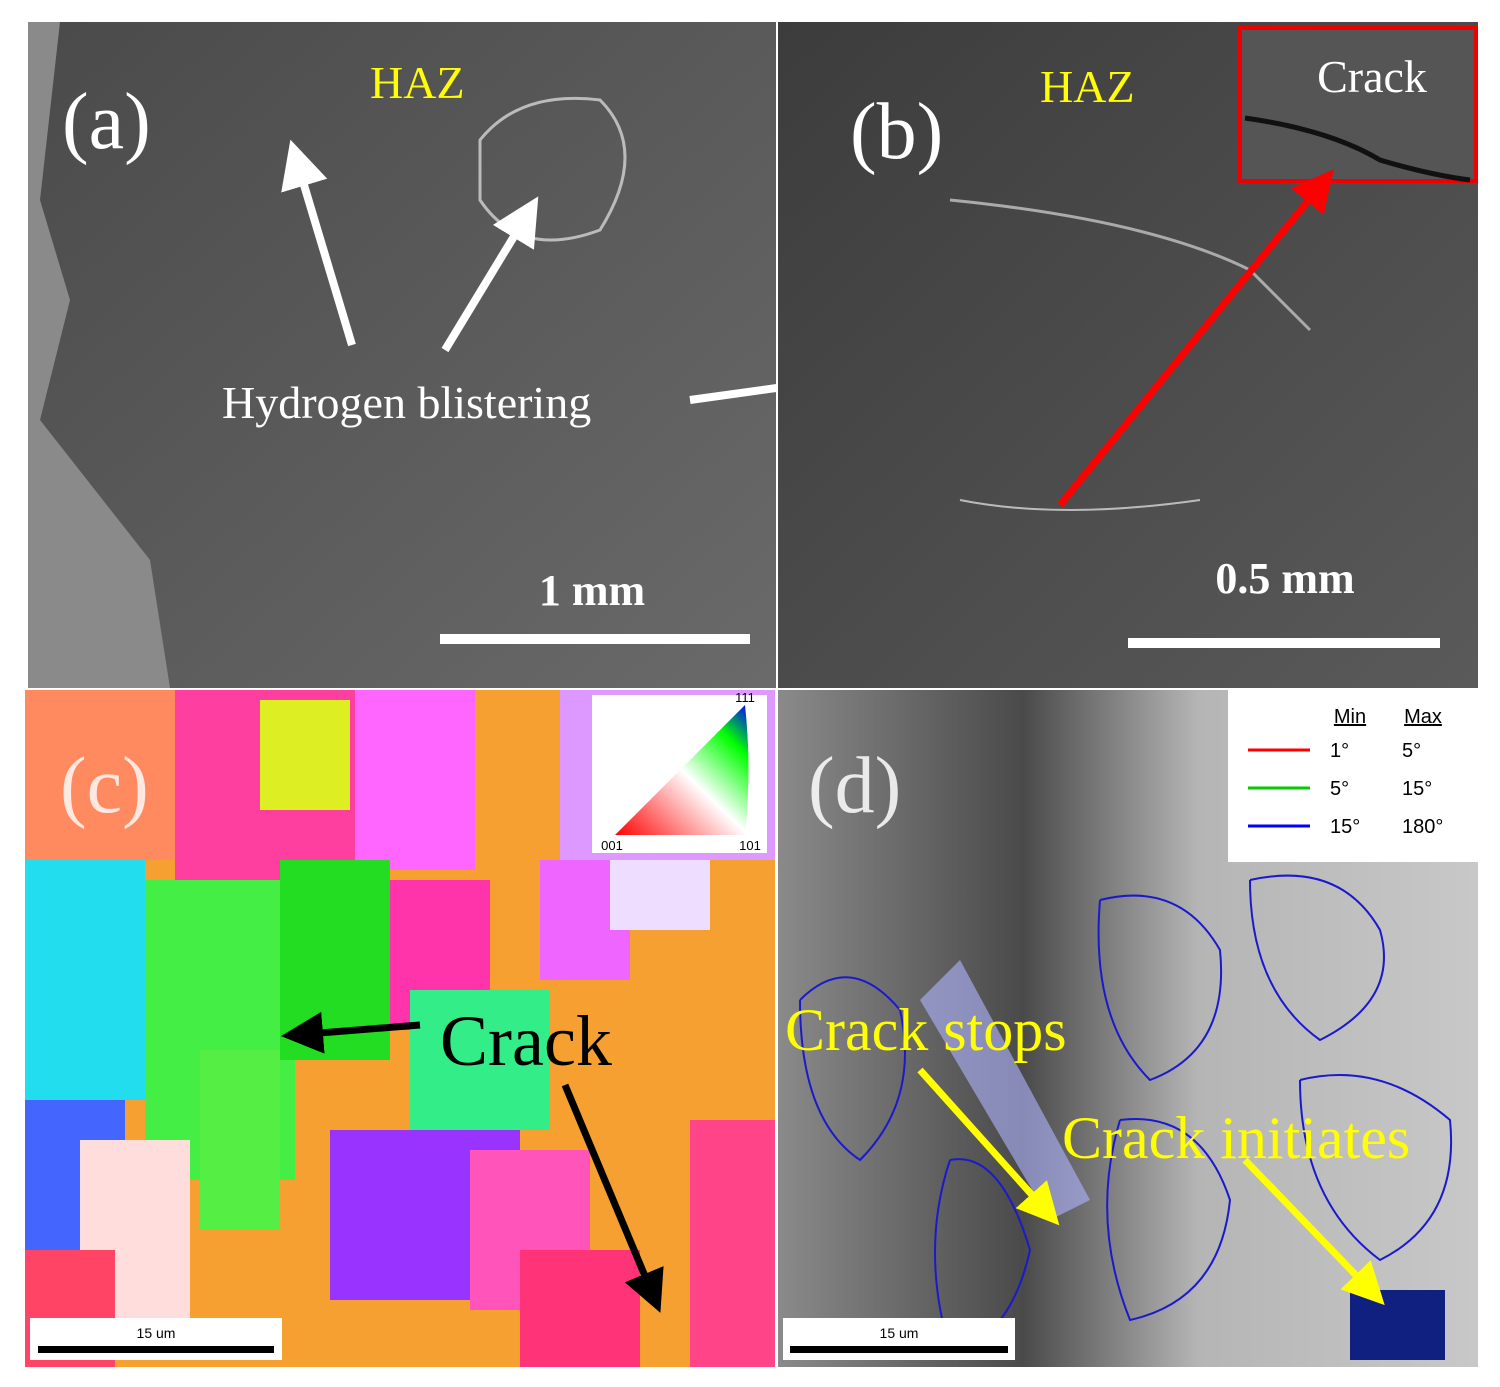  I want to click on legend-max: 5°, so click(1411, 751).